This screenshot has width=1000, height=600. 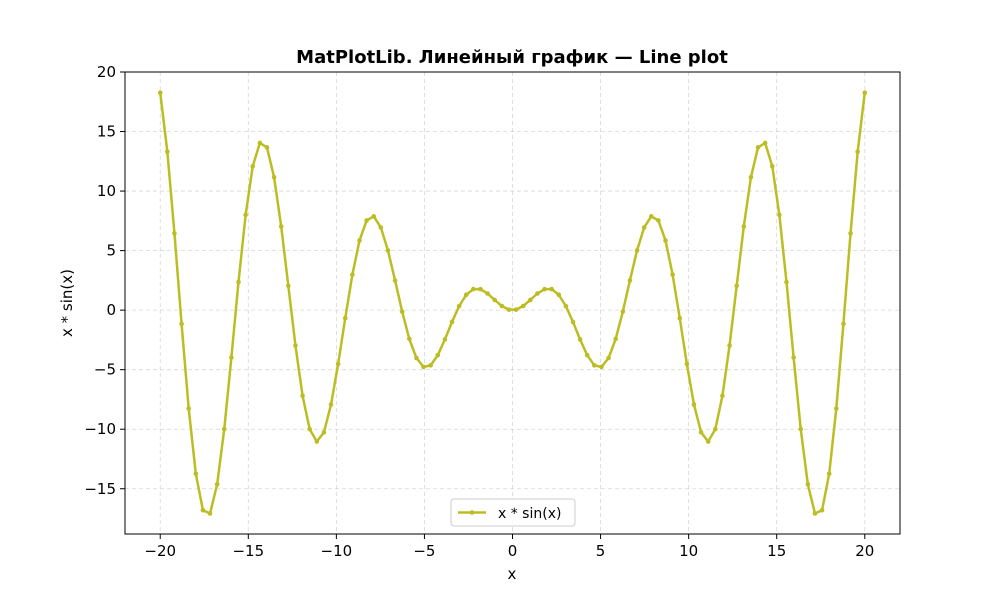 What do you see at coordinates (529, 514) in the screenshot?
I see `legend-label: x * sin(x)` at bounding box center [529, 514].